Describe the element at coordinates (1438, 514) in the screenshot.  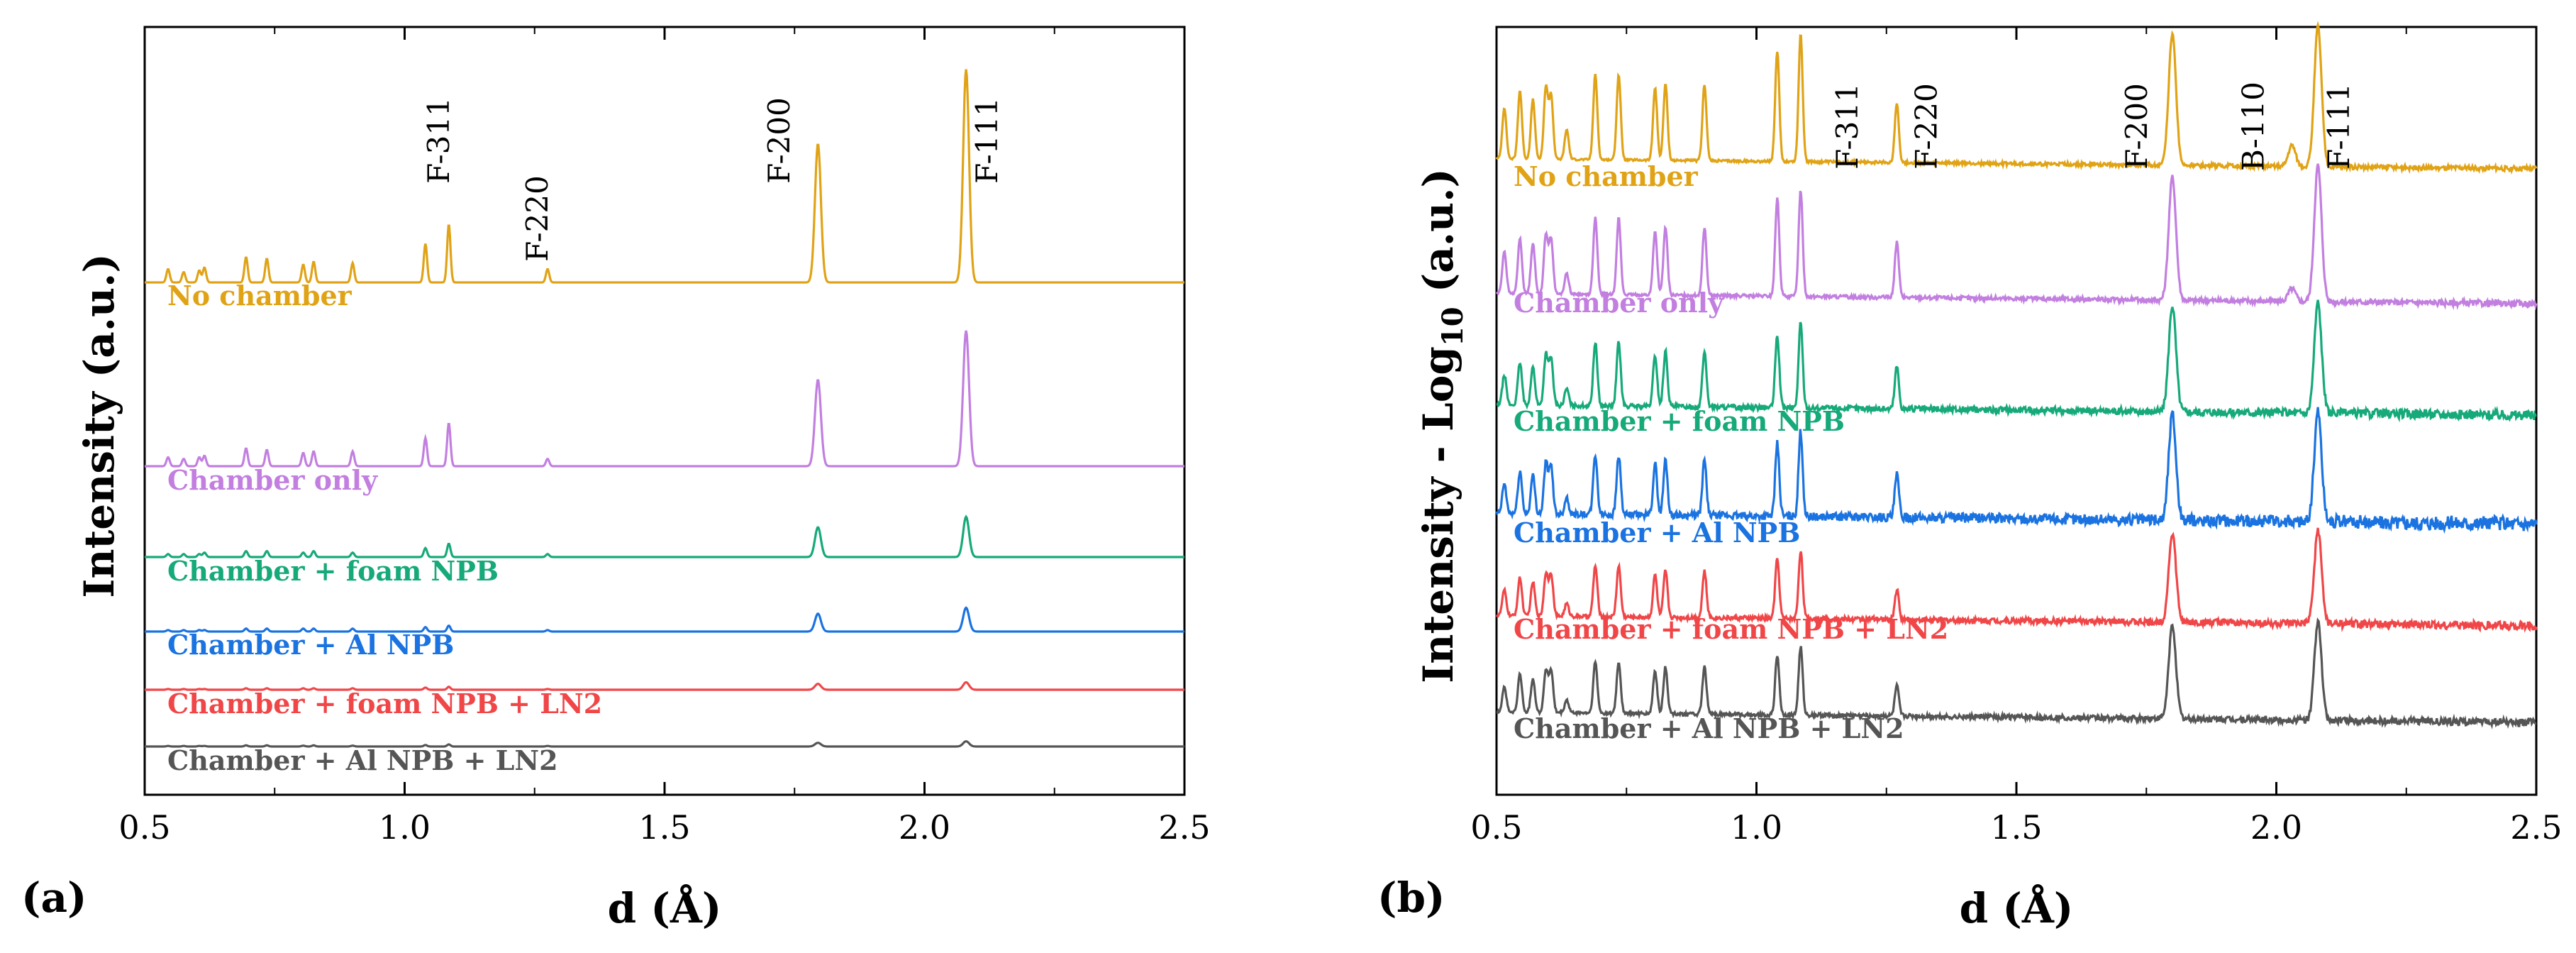
I see `panel-b-ylabel-main: Intensity - Log` at that location.